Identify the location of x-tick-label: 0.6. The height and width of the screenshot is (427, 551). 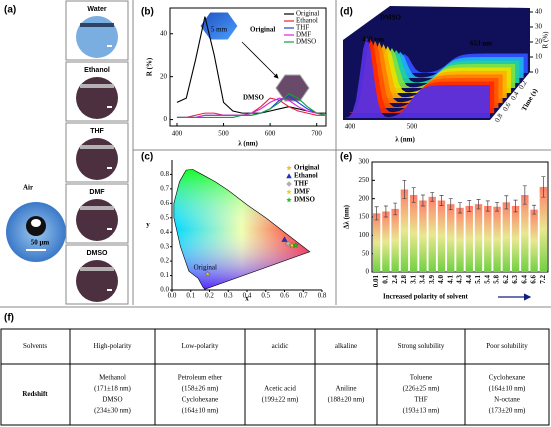
(284, 296).